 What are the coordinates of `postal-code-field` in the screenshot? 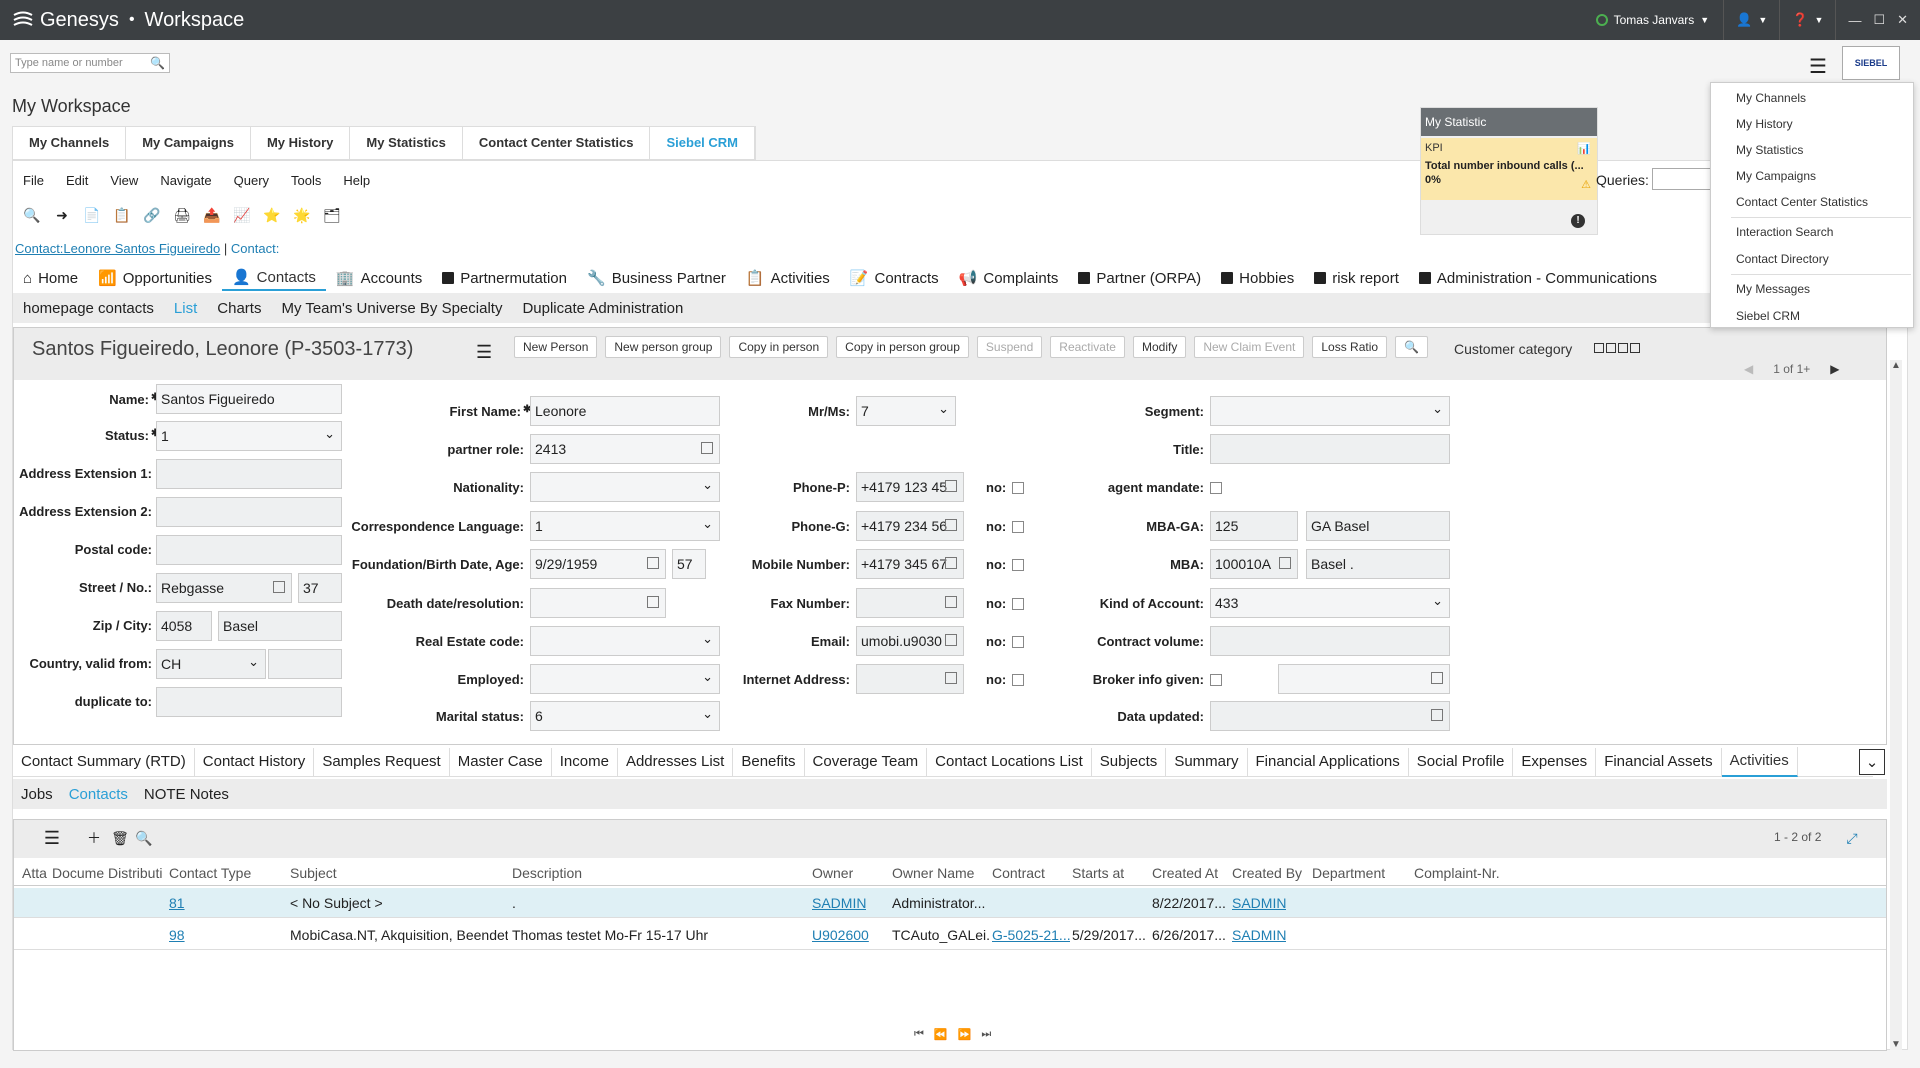 It's located at (249, 550).